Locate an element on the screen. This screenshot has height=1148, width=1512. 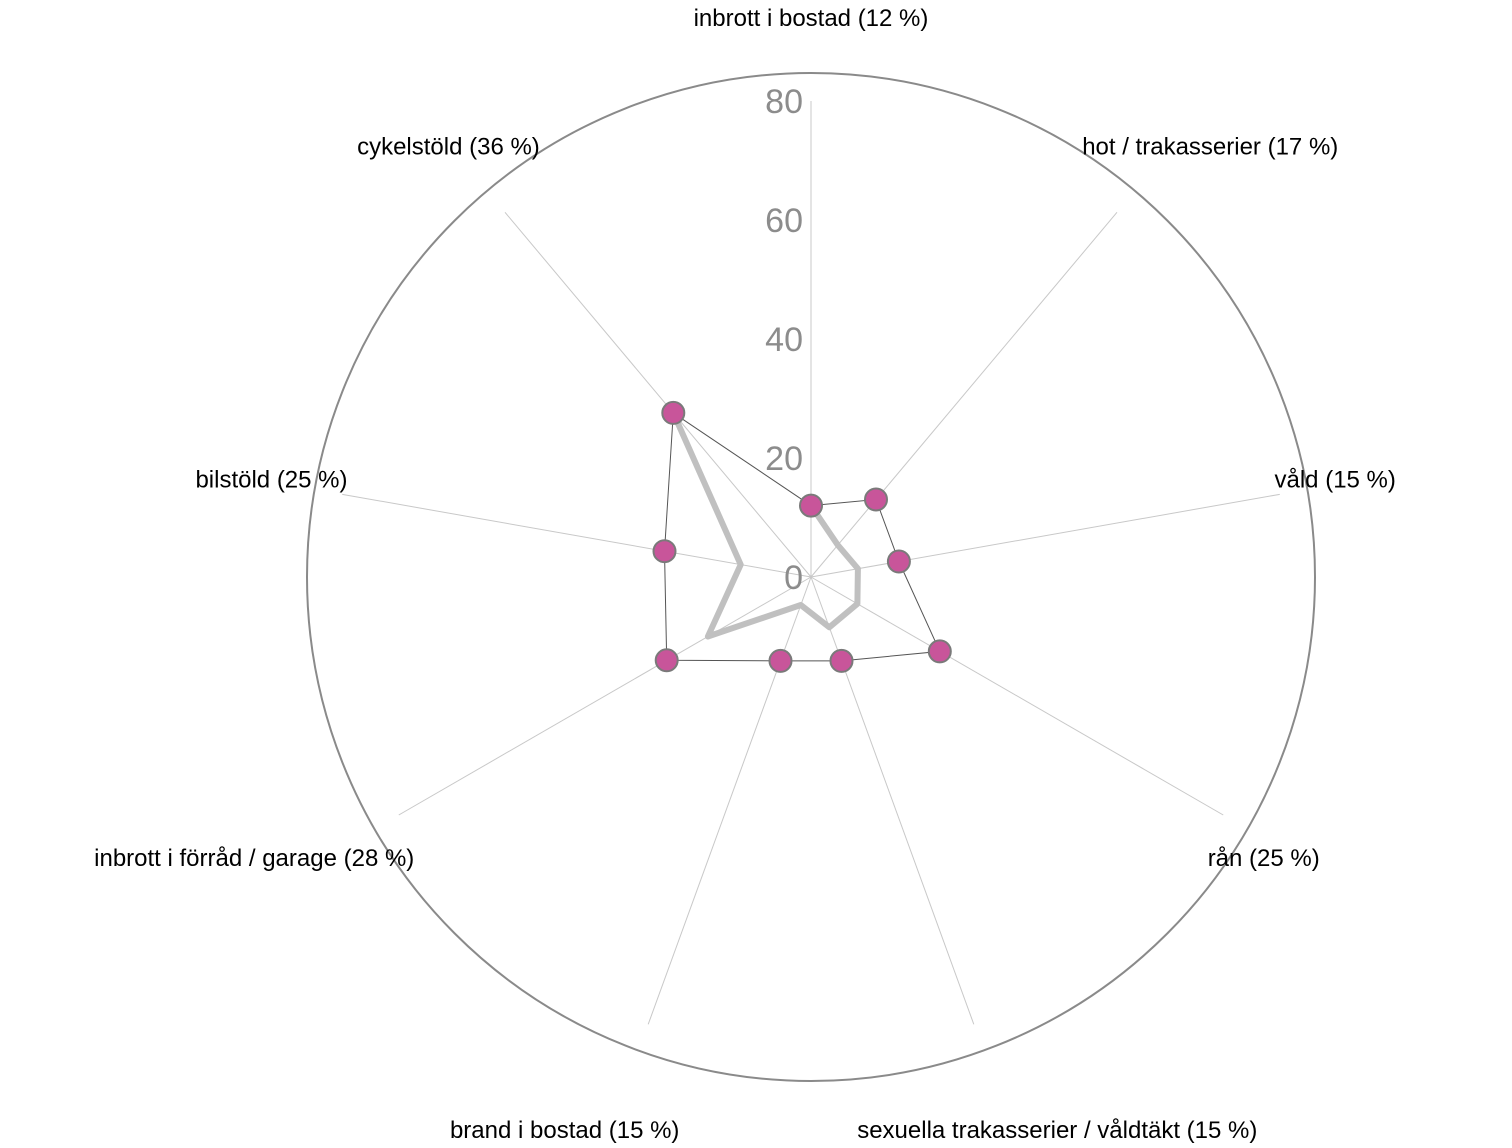
series-1-markers is located at coordinates (802, 536).